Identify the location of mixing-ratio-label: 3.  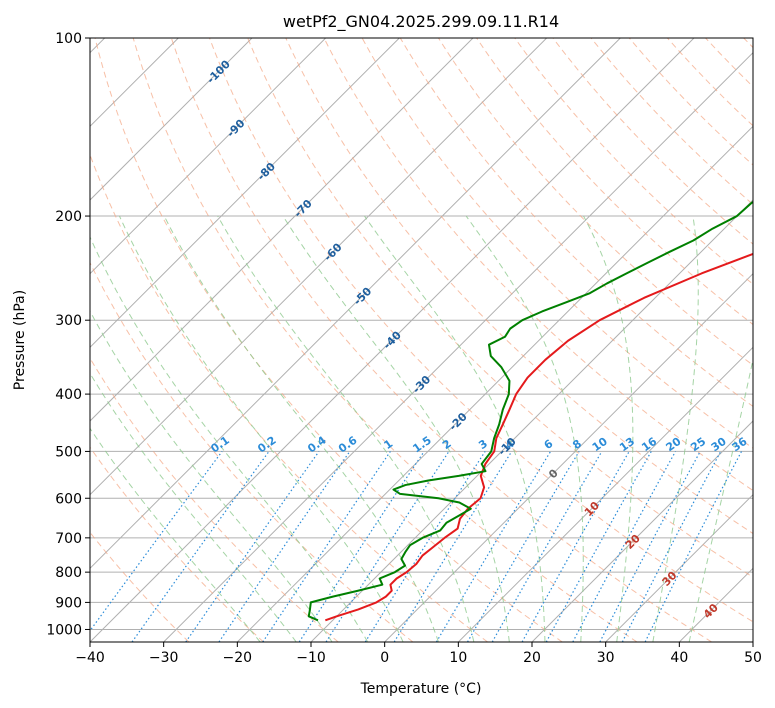
(483, 444).